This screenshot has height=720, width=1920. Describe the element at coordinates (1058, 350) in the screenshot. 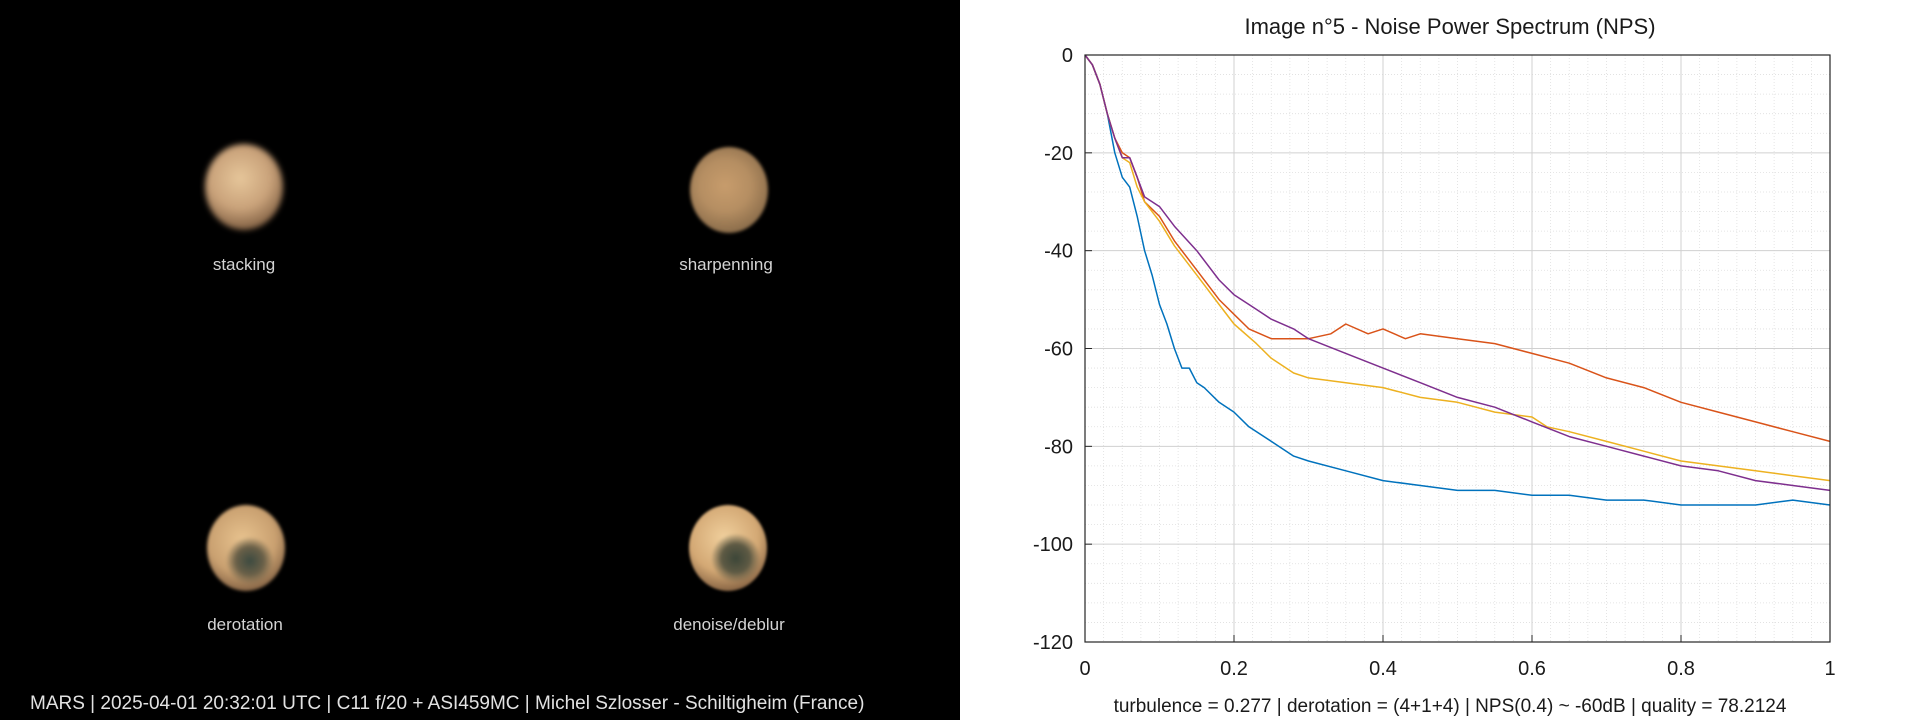

I see `y-tick-label: -60` at that location.